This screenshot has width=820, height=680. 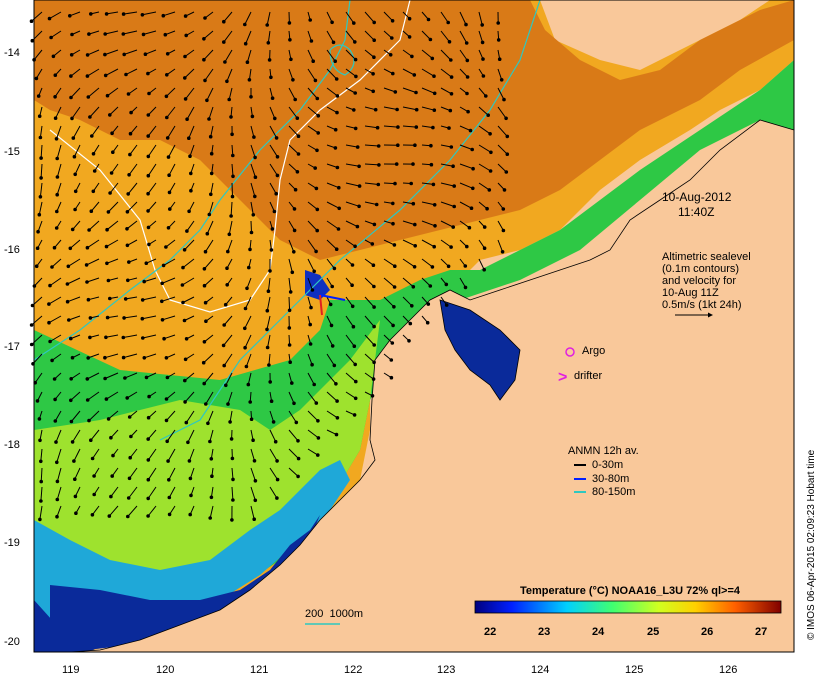 I want to click on altimetry-note-4: 0.5m/s (1kt 24h), so click(x=702, y=305).